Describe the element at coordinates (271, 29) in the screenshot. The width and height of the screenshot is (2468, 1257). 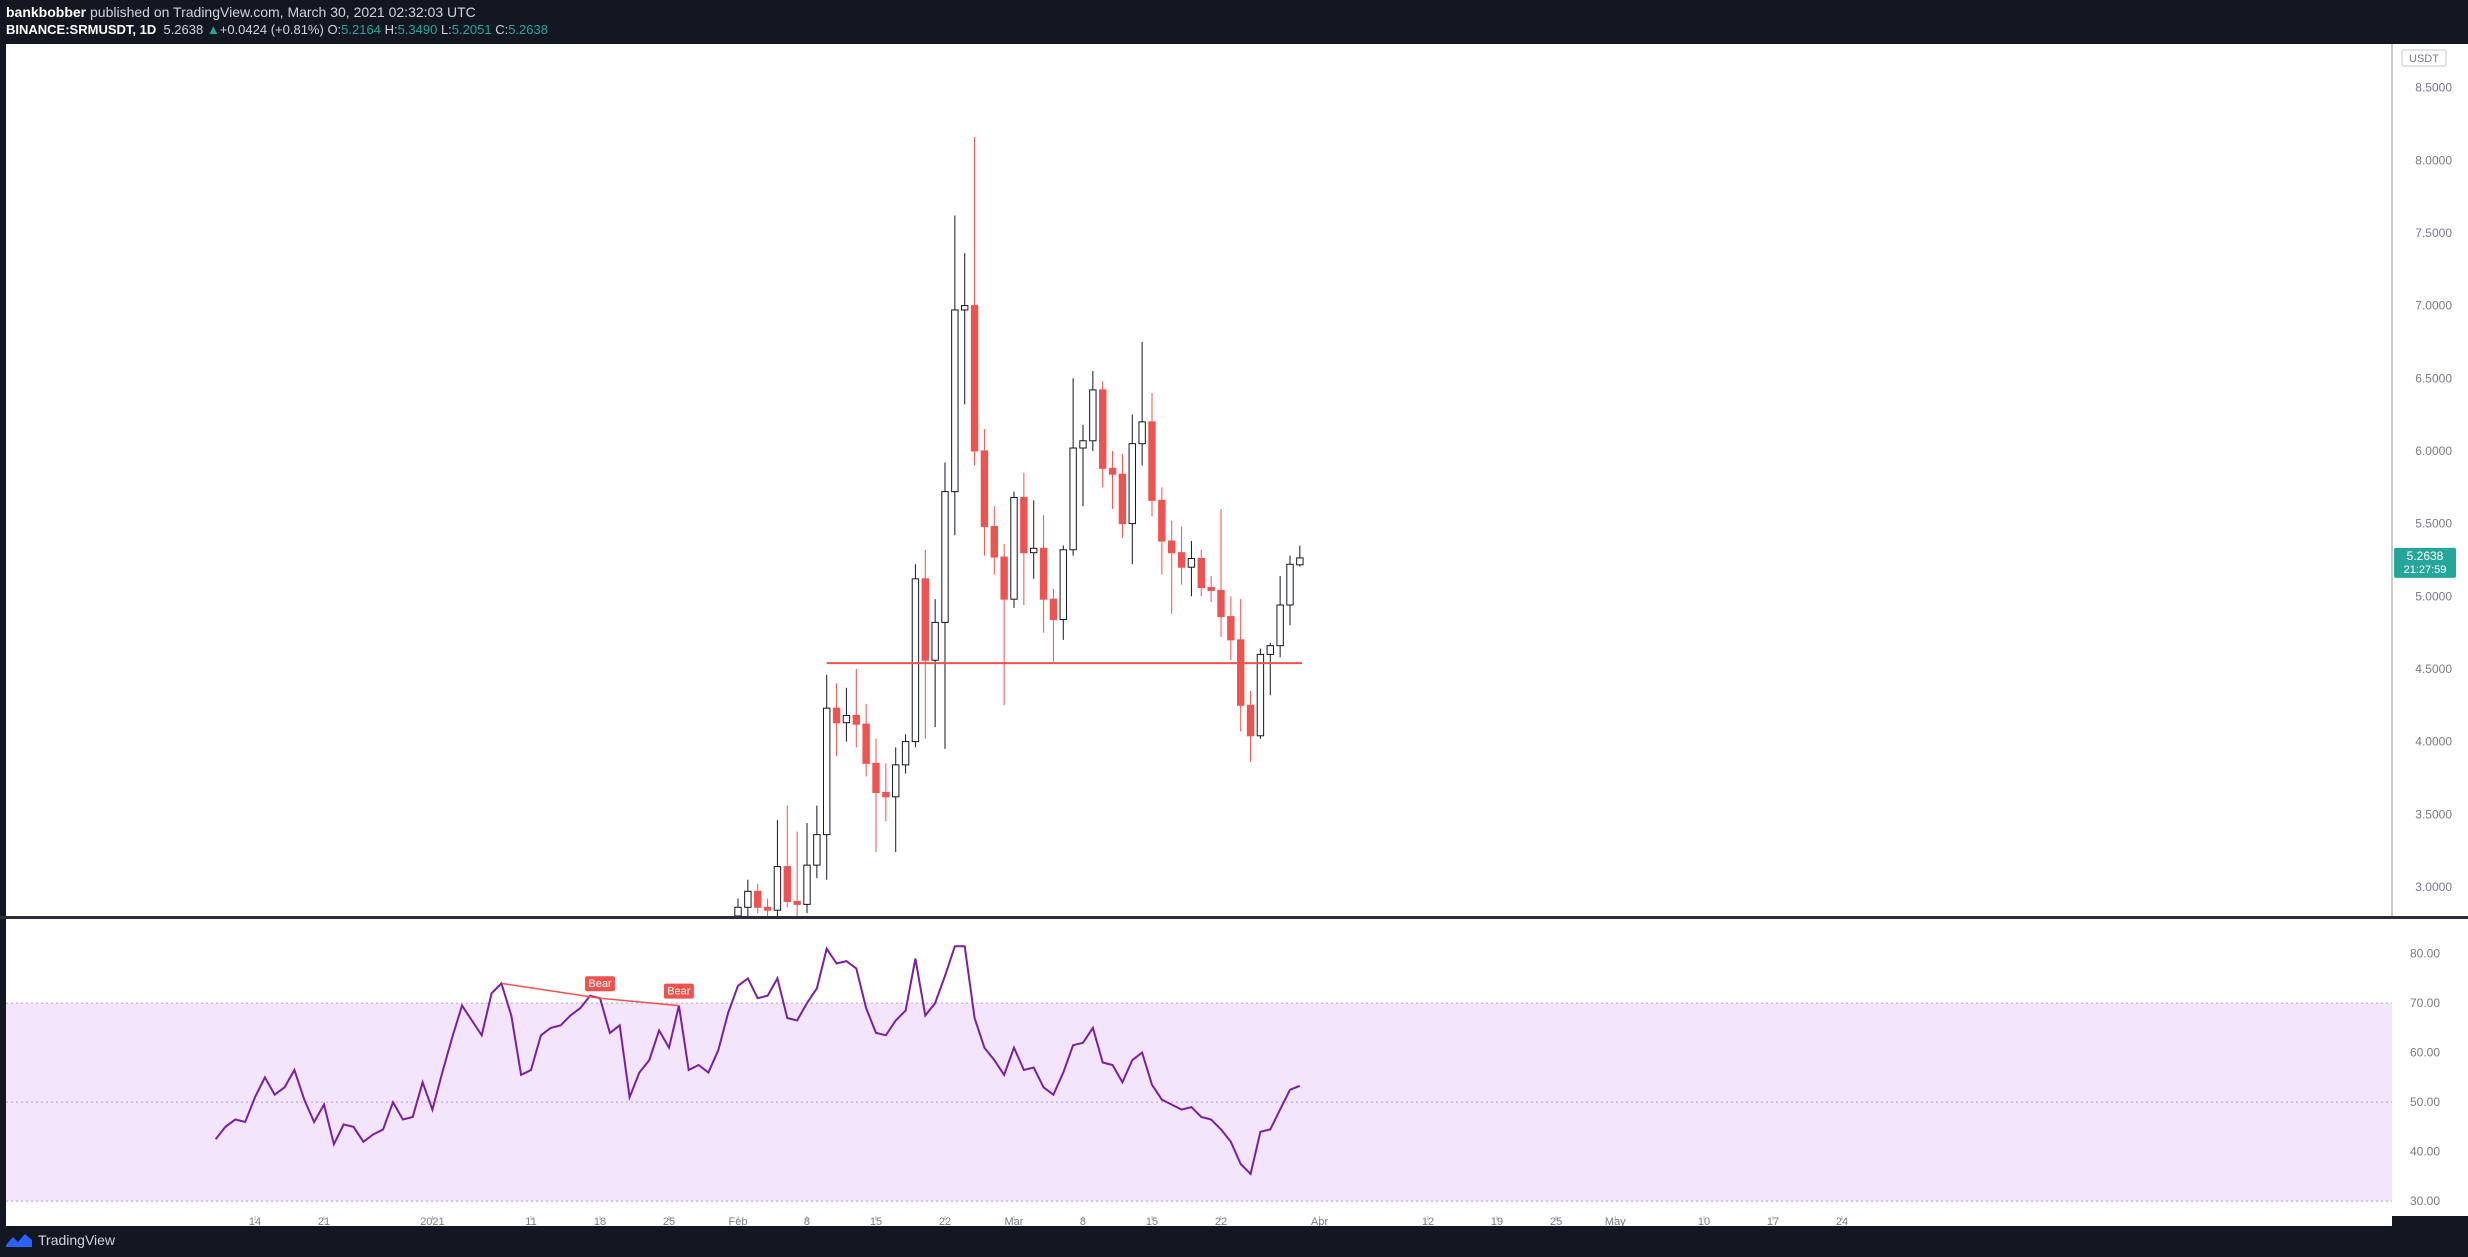
I see `change-value: +0.0424 (+0.81%)` at that location.